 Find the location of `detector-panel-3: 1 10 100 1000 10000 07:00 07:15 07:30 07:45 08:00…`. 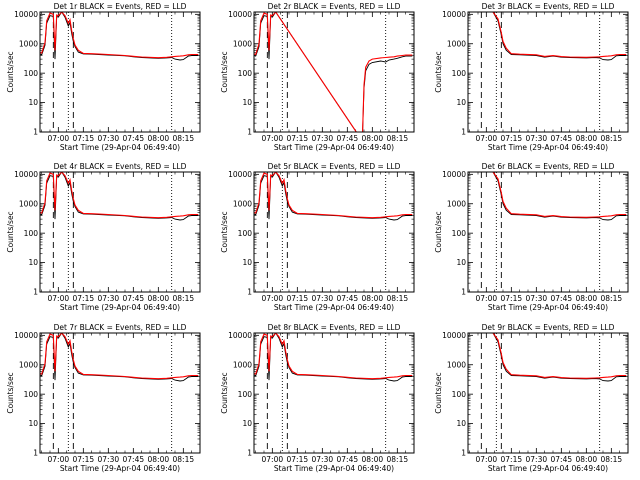

detector-panel-3: 1 10 100 1000 10000 07:00 07:15 07:30 07:45 08:00… is located at coordinates (531, 77).